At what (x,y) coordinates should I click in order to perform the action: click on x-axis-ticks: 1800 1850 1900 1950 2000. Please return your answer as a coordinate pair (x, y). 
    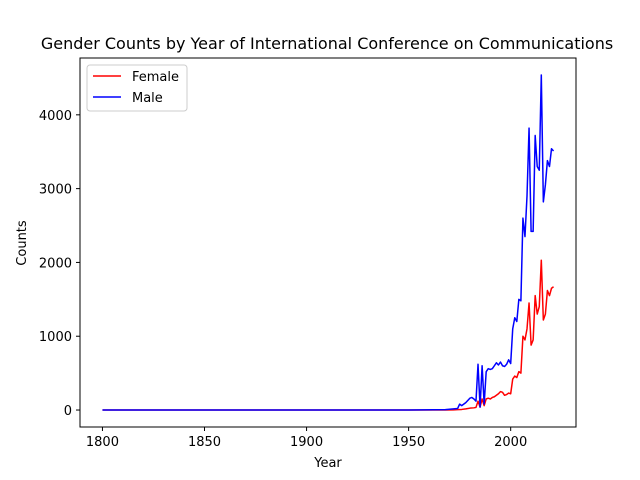
    Looking at the image, I should click on (306, 438).